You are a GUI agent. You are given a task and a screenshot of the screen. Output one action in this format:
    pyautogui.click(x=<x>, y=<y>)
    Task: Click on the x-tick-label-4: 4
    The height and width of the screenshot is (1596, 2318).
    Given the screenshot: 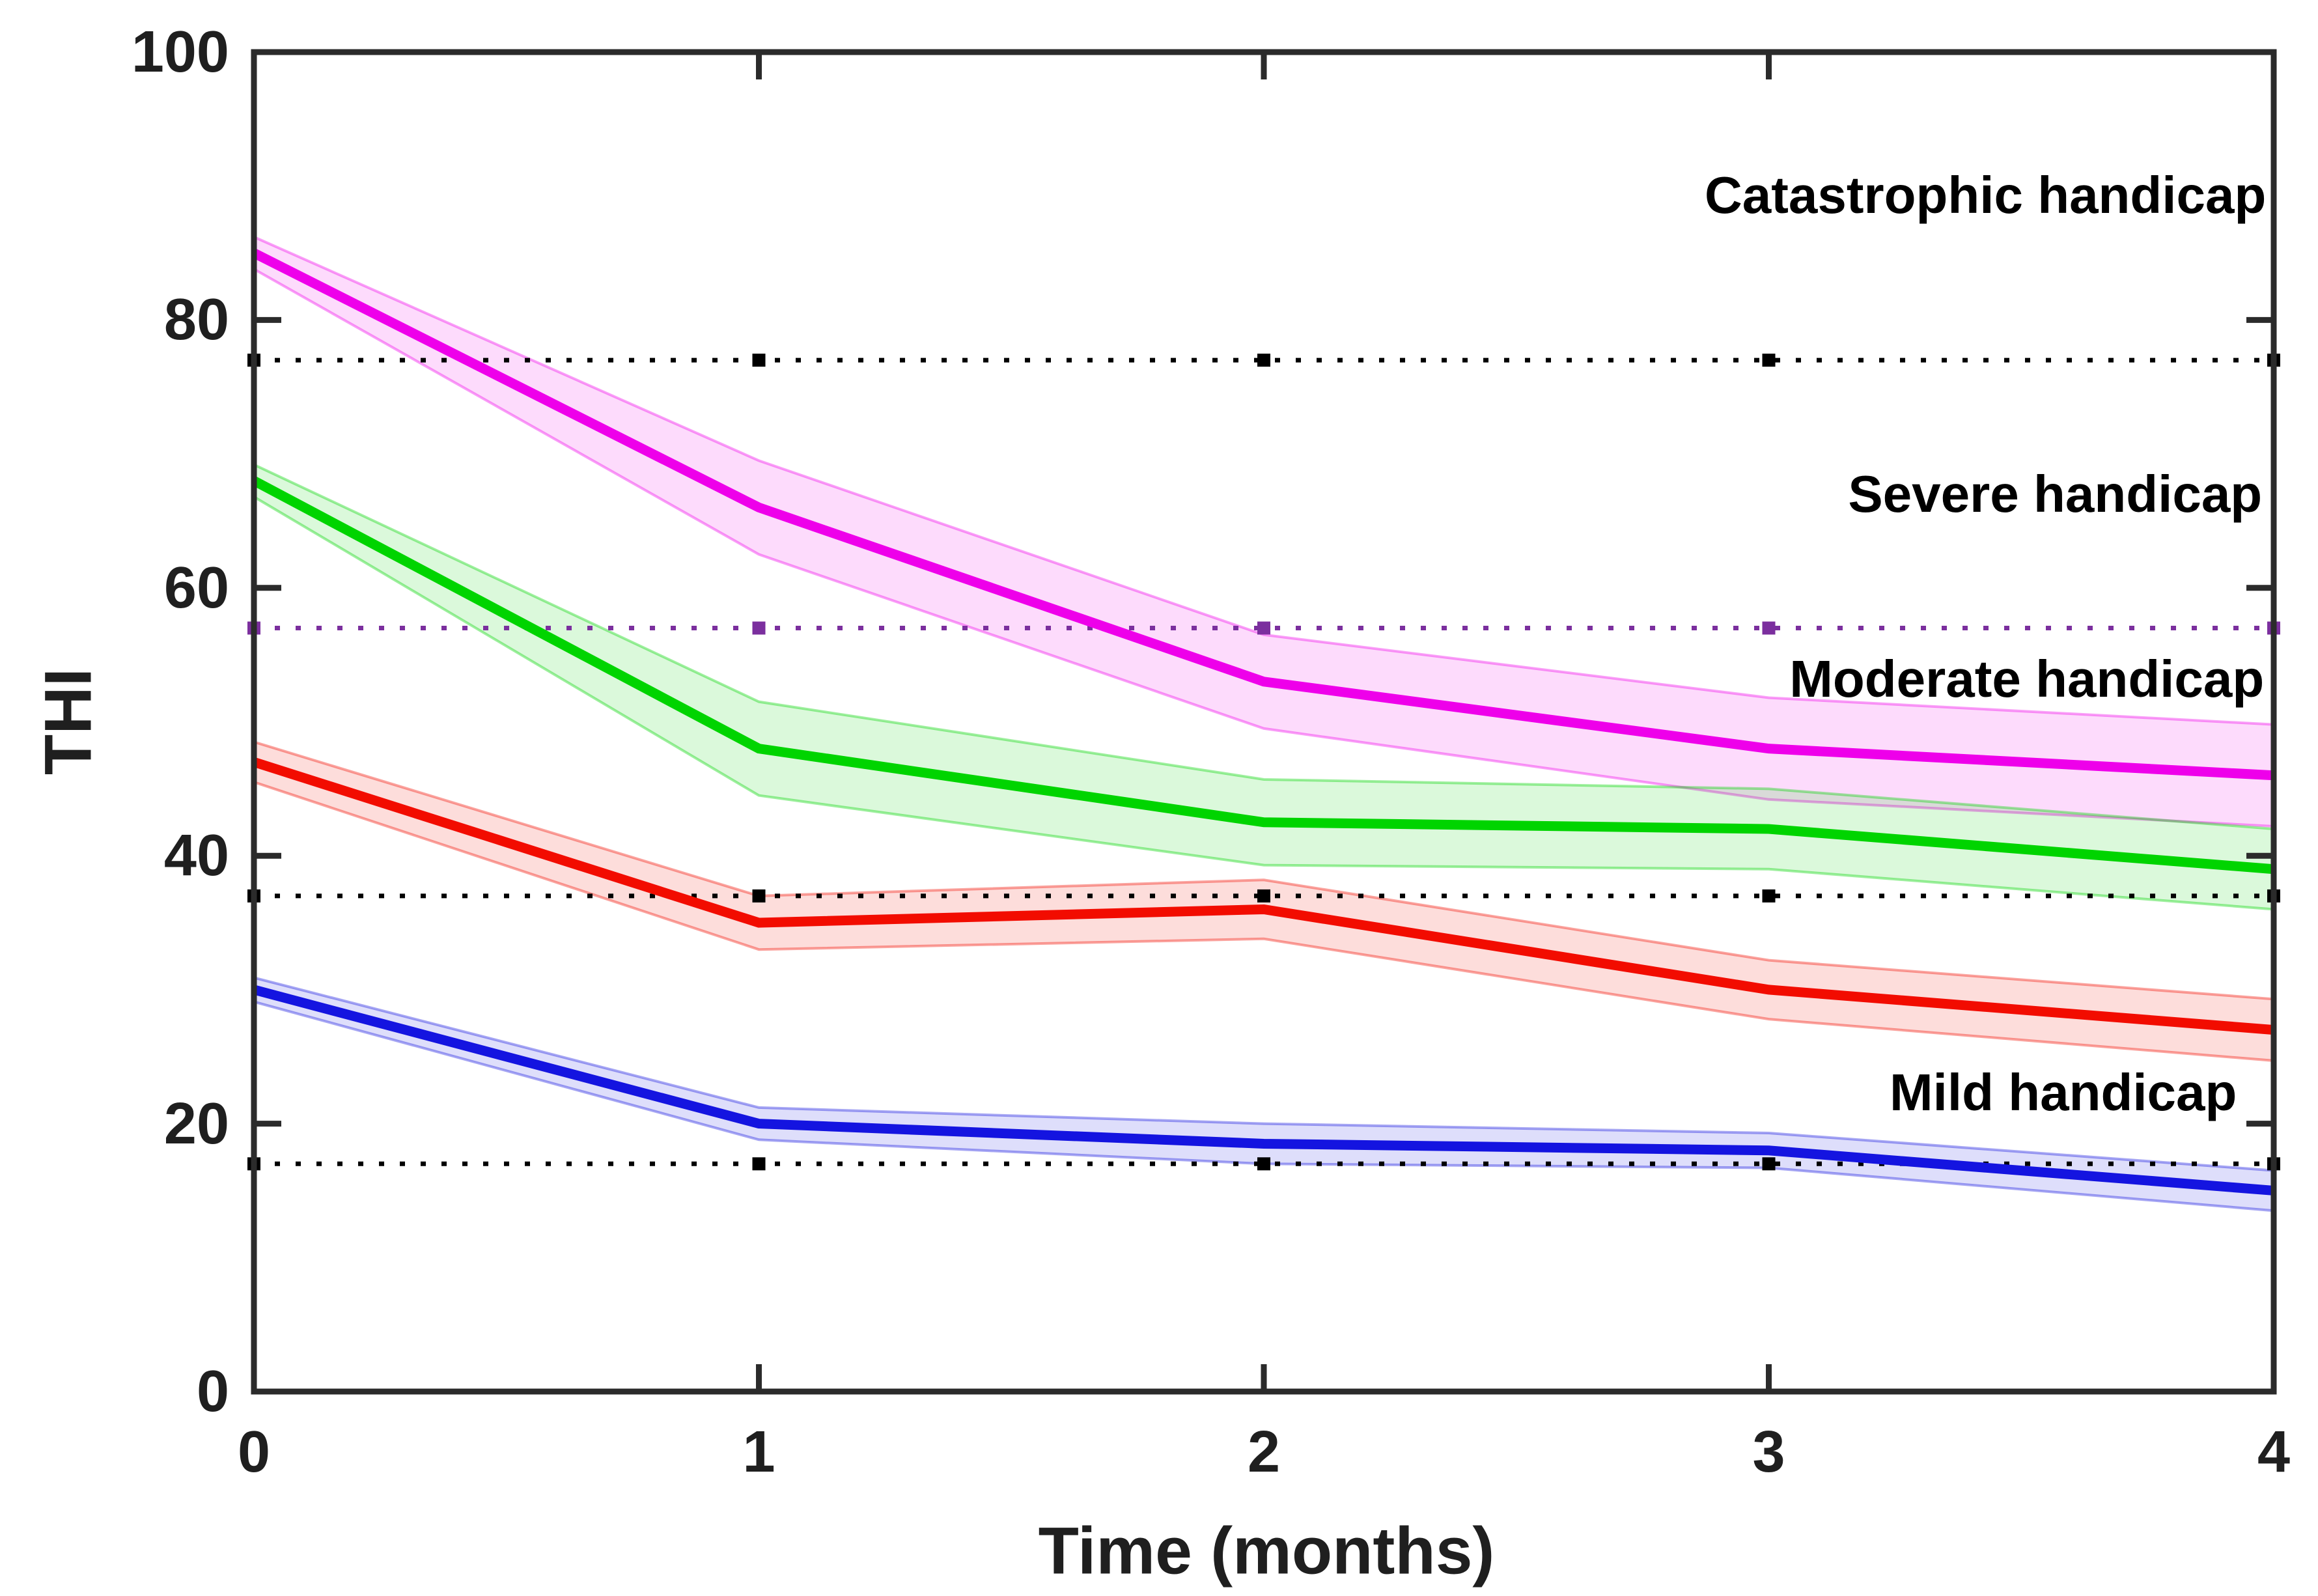 What is the action you would take?
    pyautogui.click(x=2274, y=1452)
    